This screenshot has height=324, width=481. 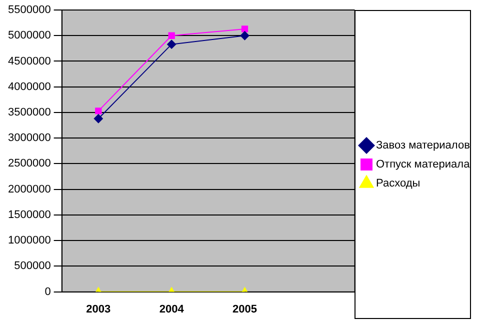 What do you see at coordinates (29, 61) in the screenshot?
I see `y-tick-label: 4500000` at bounding box center [29, 61].